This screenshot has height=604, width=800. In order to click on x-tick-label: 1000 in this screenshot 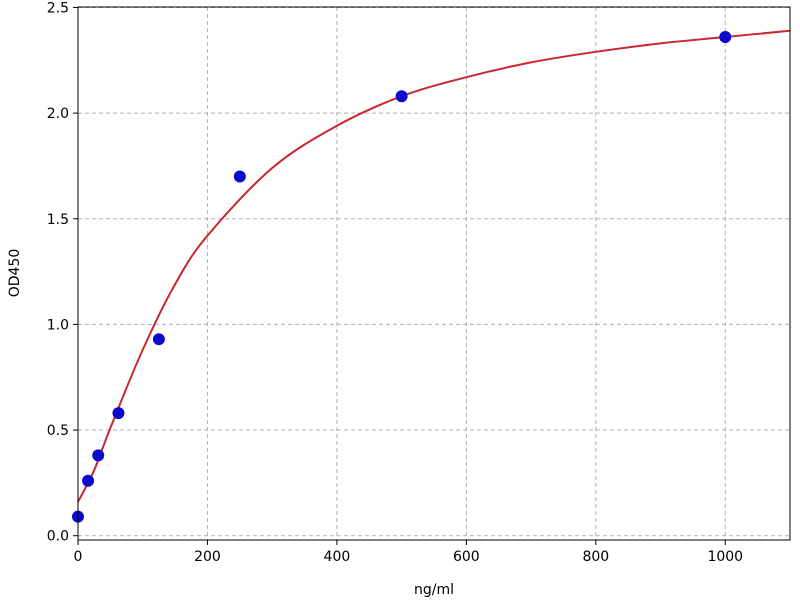, I will do `click(725, 557)`.